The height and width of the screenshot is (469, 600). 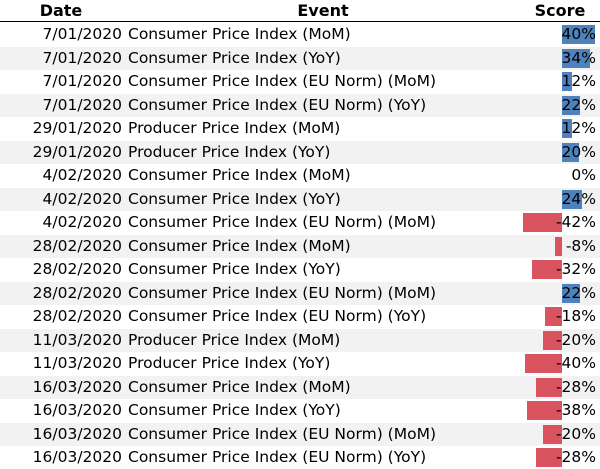 I want to click on table-row: 16/03/2020 Consumer Price Index (YoY) -38%, so click(x=300, y=410).